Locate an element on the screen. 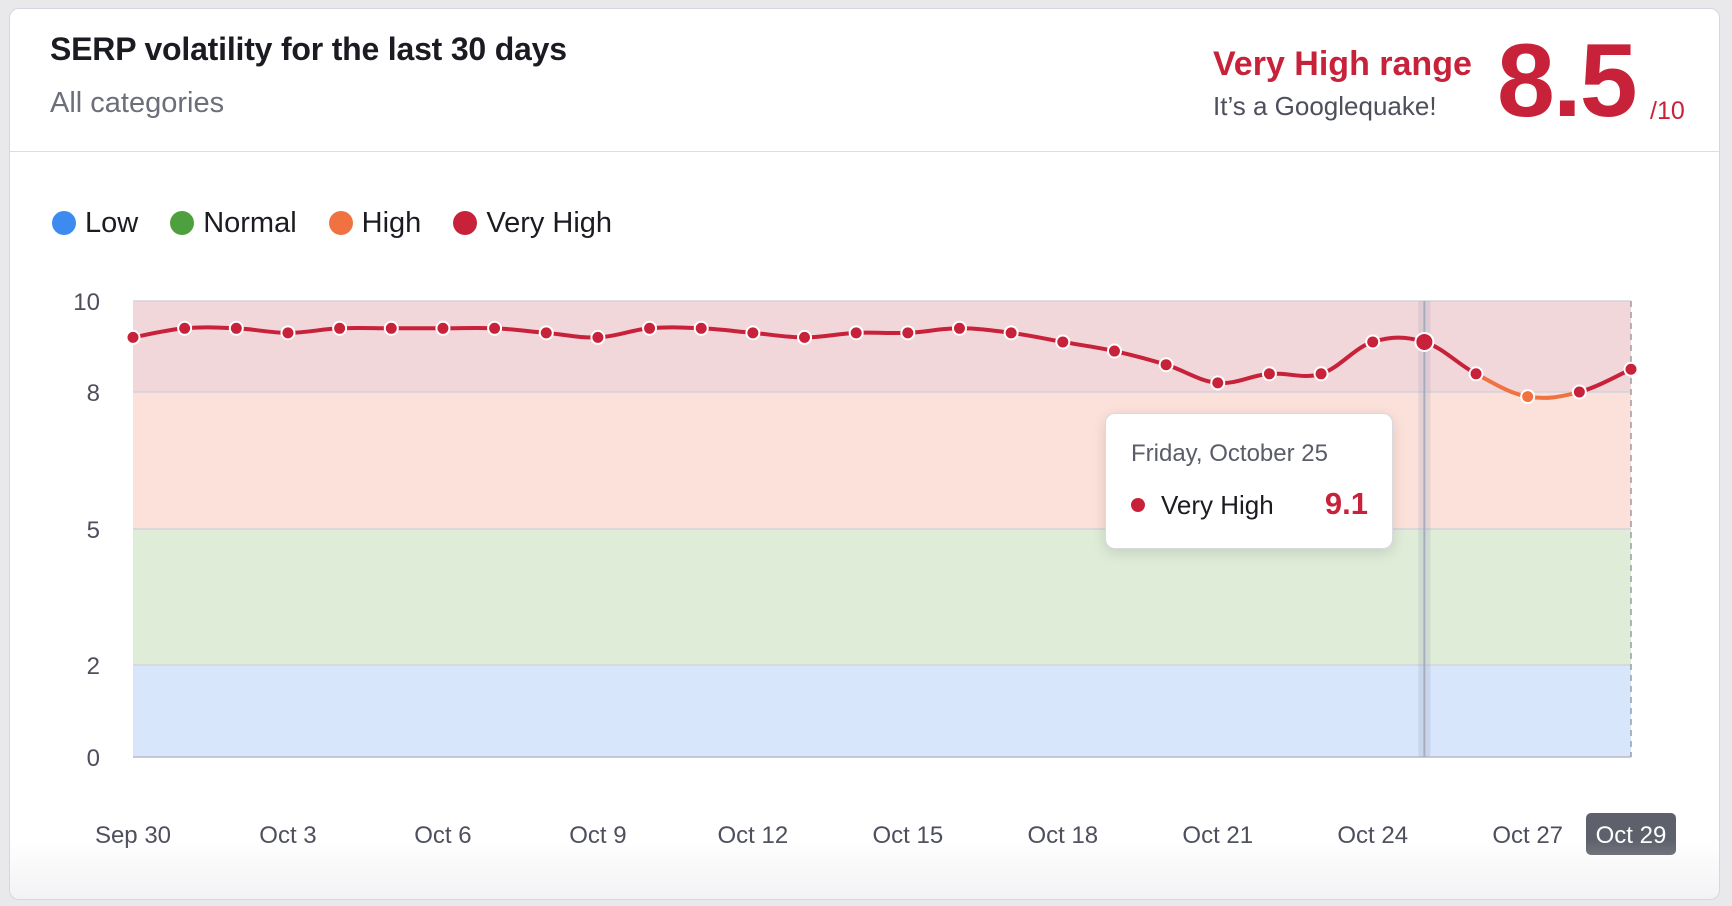 Image resolution: width=1732 pixels, height=906 pixels. legend-label-normal: Normal is located at coordinates (250, 222).